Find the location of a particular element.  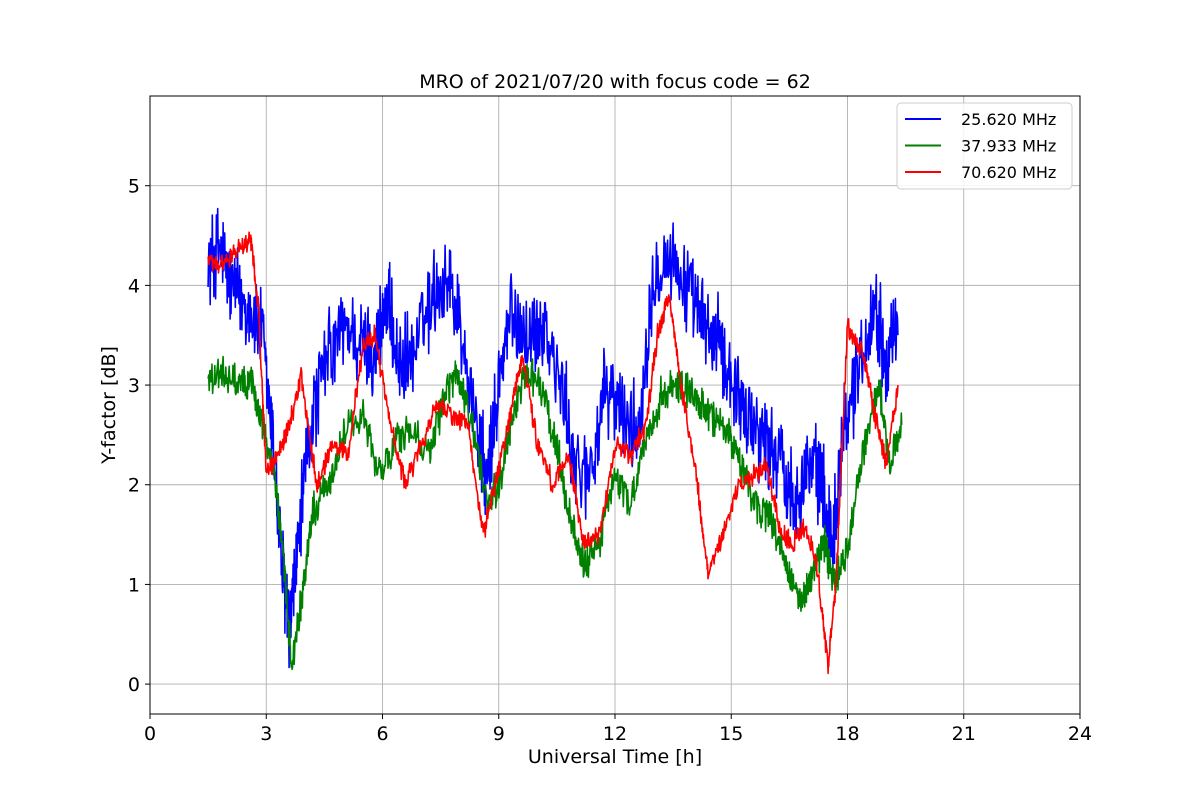

legend: 25.620 MHz 37.933 MHz 70.620 MHz is located at coordinates (984, 146).